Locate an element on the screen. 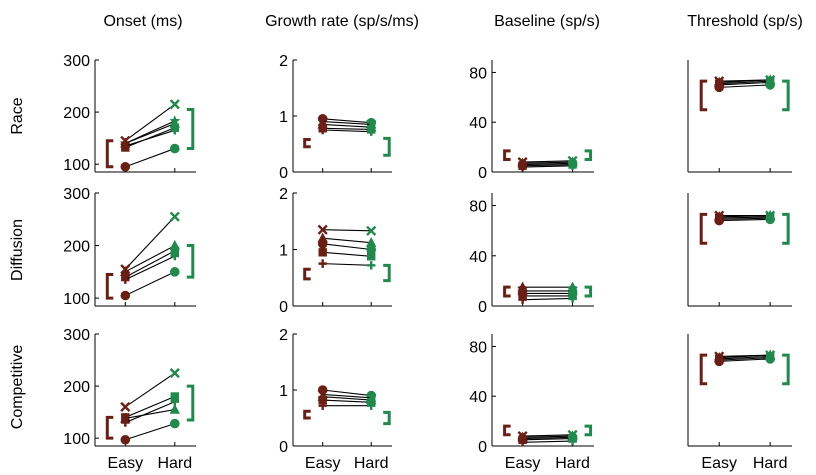  panel-2-3: Easy Hard is located at coordinates (739, 403).